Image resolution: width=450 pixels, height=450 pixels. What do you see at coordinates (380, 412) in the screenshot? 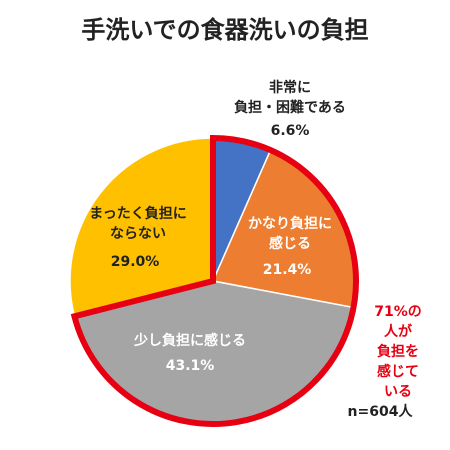
I see `sample-size: n=604人` at bounding box center [380, 412].